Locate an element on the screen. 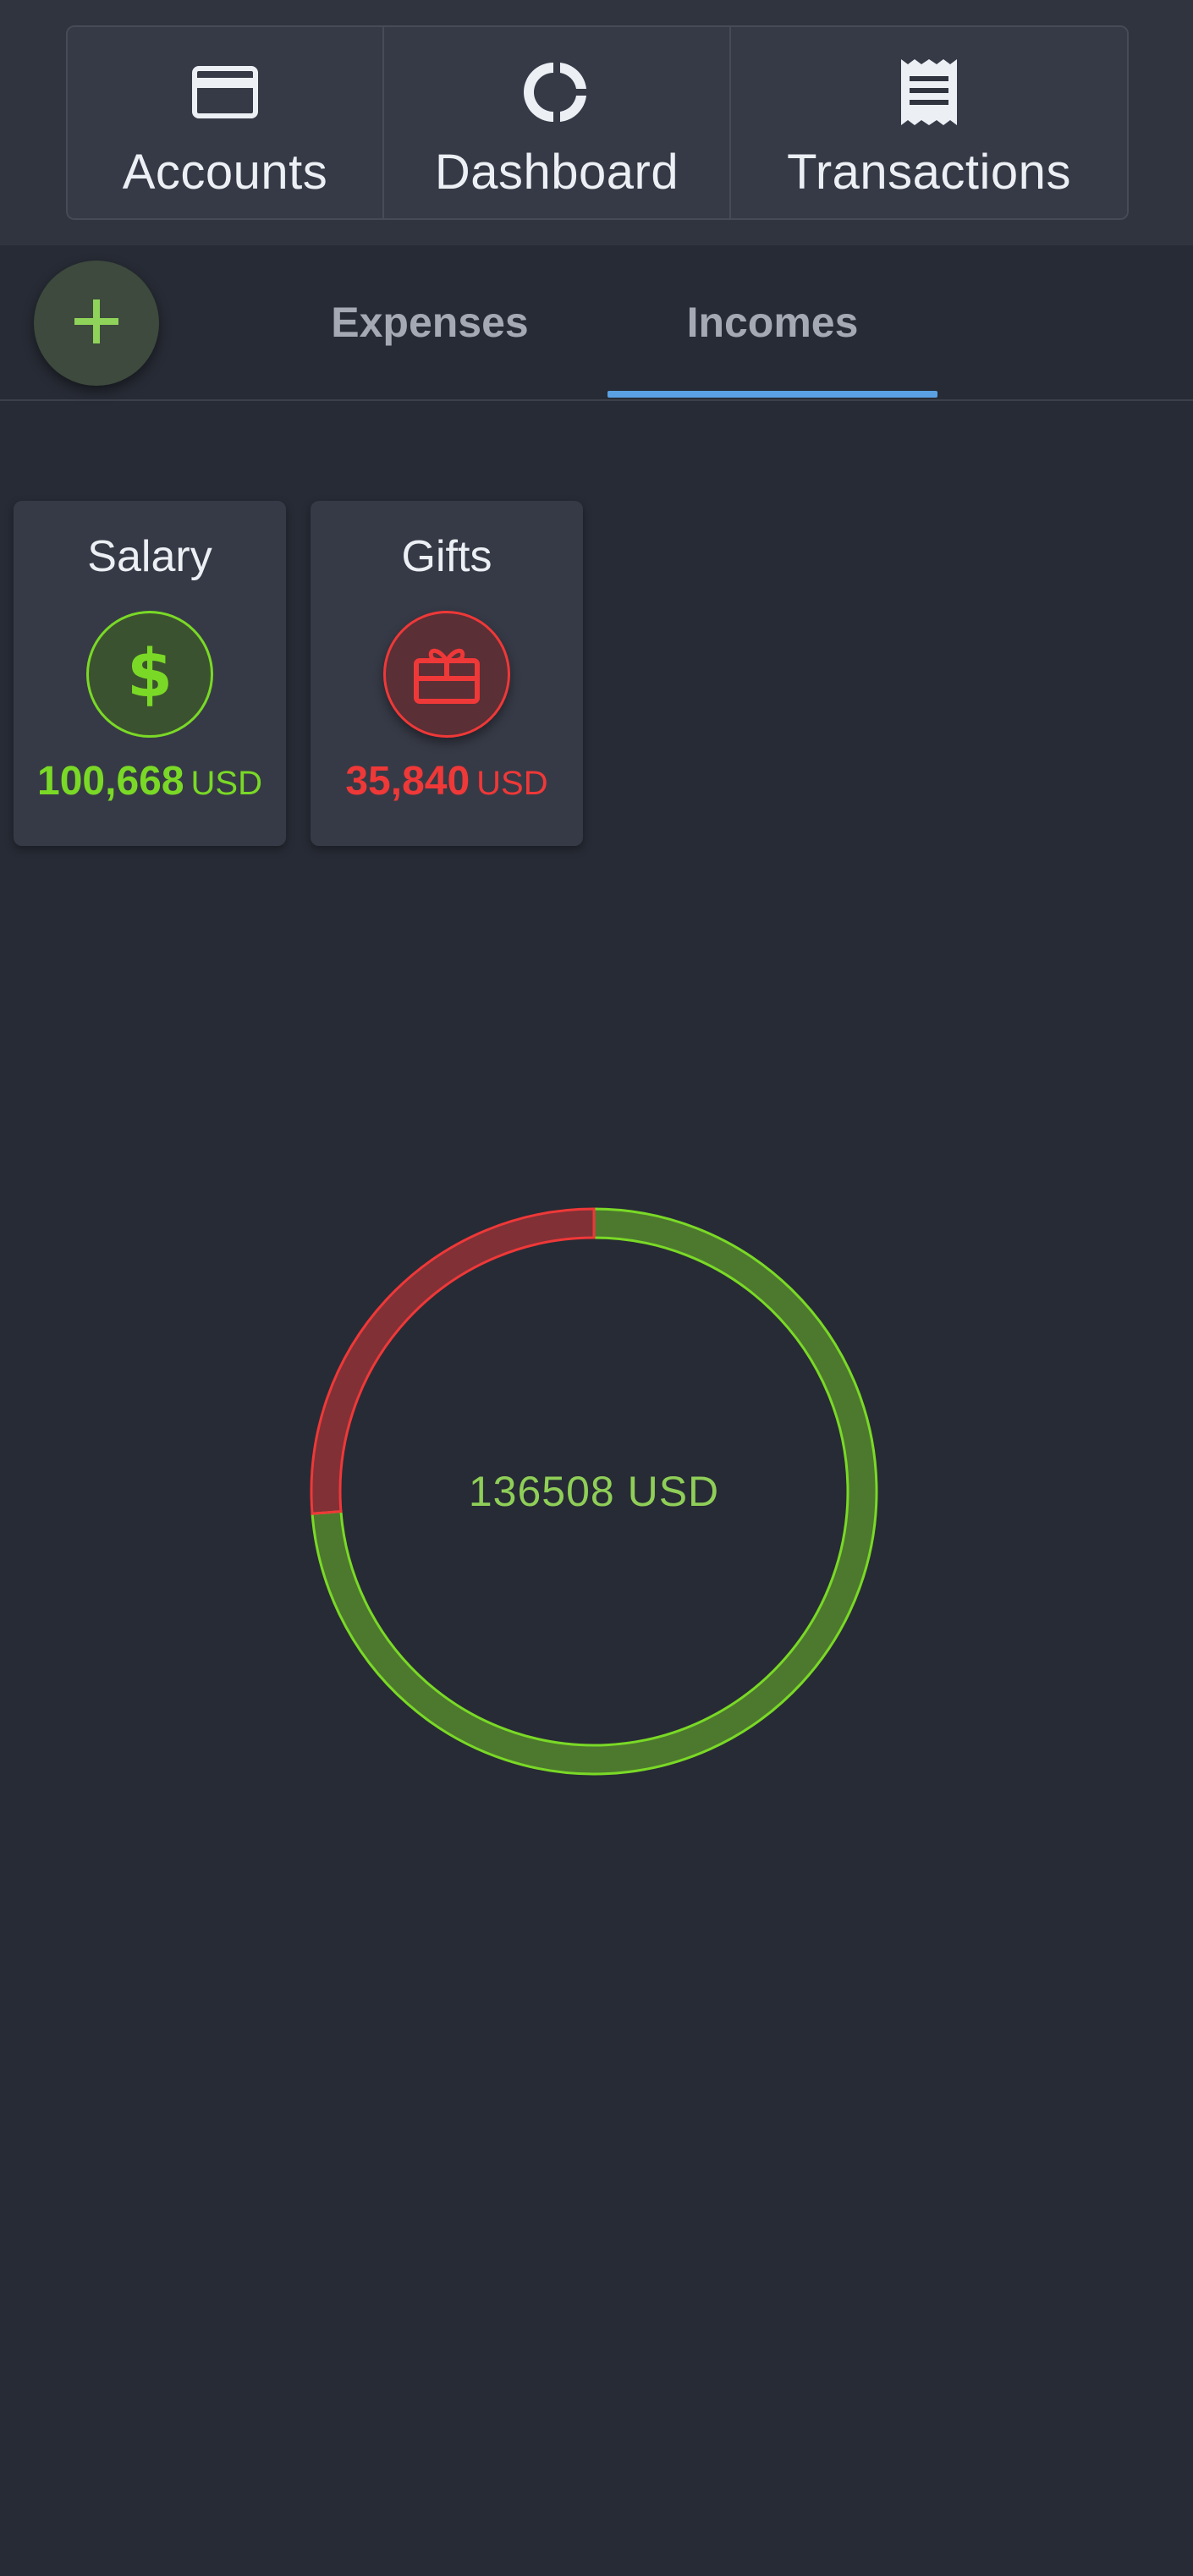 Image resolution: width=1193 pixels, height=2576 pixels. transactions-label: Transactions is located at coordinates (929, 173).